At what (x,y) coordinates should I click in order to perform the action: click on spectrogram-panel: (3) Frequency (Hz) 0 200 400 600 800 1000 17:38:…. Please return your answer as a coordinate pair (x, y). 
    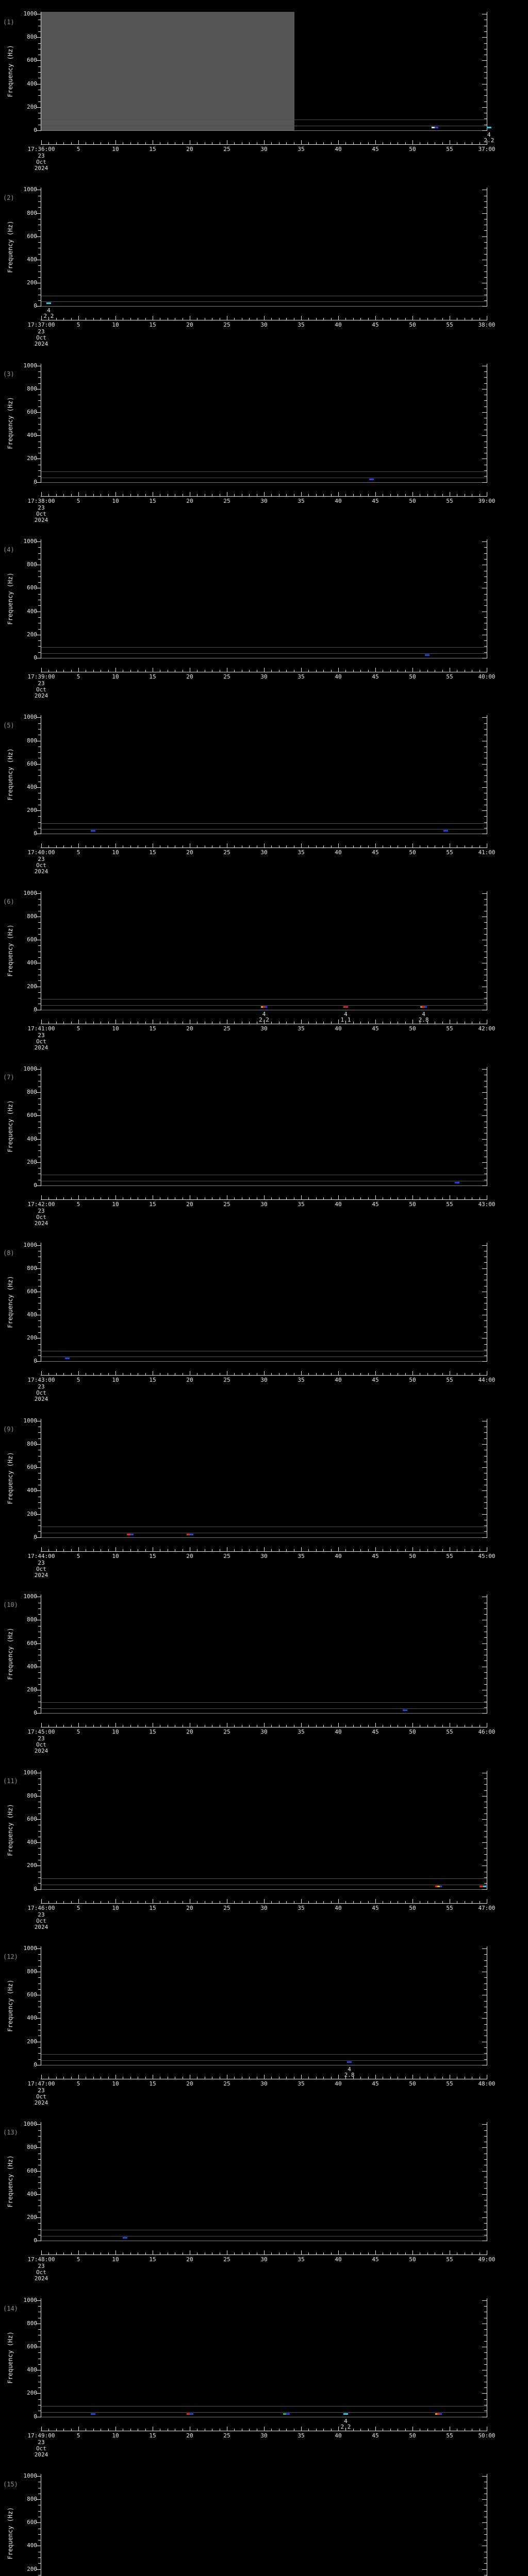
    Looking at the image, I should click on (264, 440).